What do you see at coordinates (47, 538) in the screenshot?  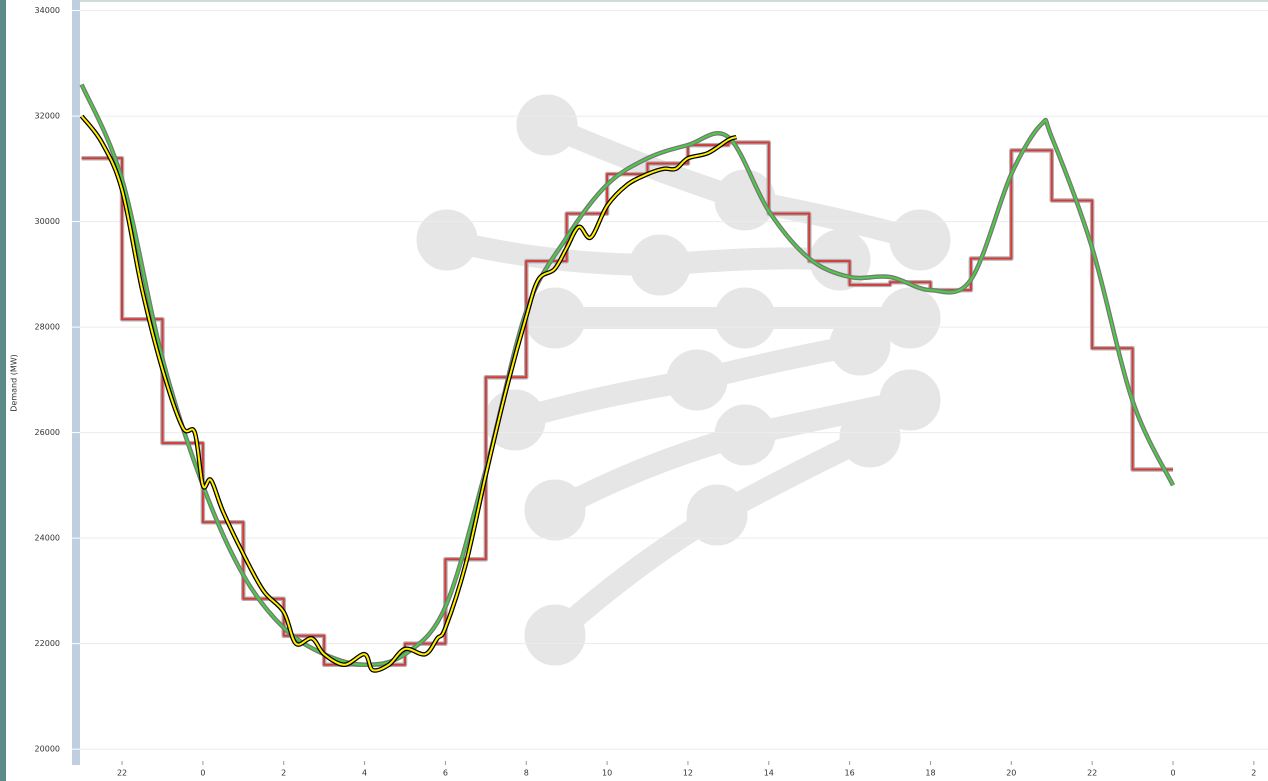 I see `y-tick-label: 24000` at bounding box center [47, 538].